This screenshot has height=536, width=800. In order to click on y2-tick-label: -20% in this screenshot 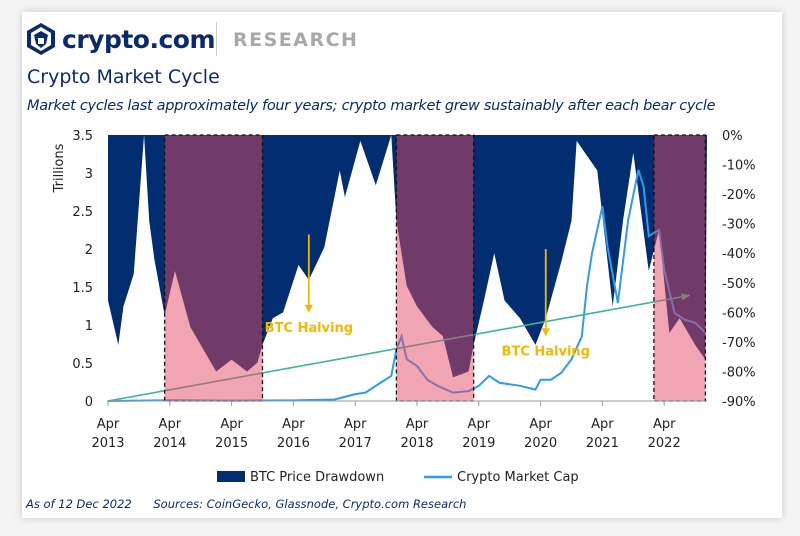, I will do `click(739, 195)`.